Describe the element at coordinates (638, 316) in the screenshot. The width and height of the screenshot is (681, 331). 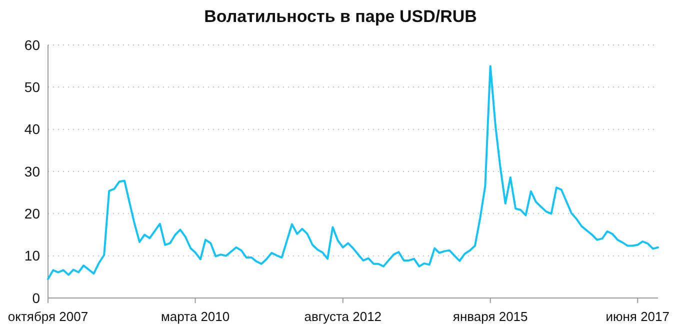
I see `x-tick-label: июня 2017` at that location.